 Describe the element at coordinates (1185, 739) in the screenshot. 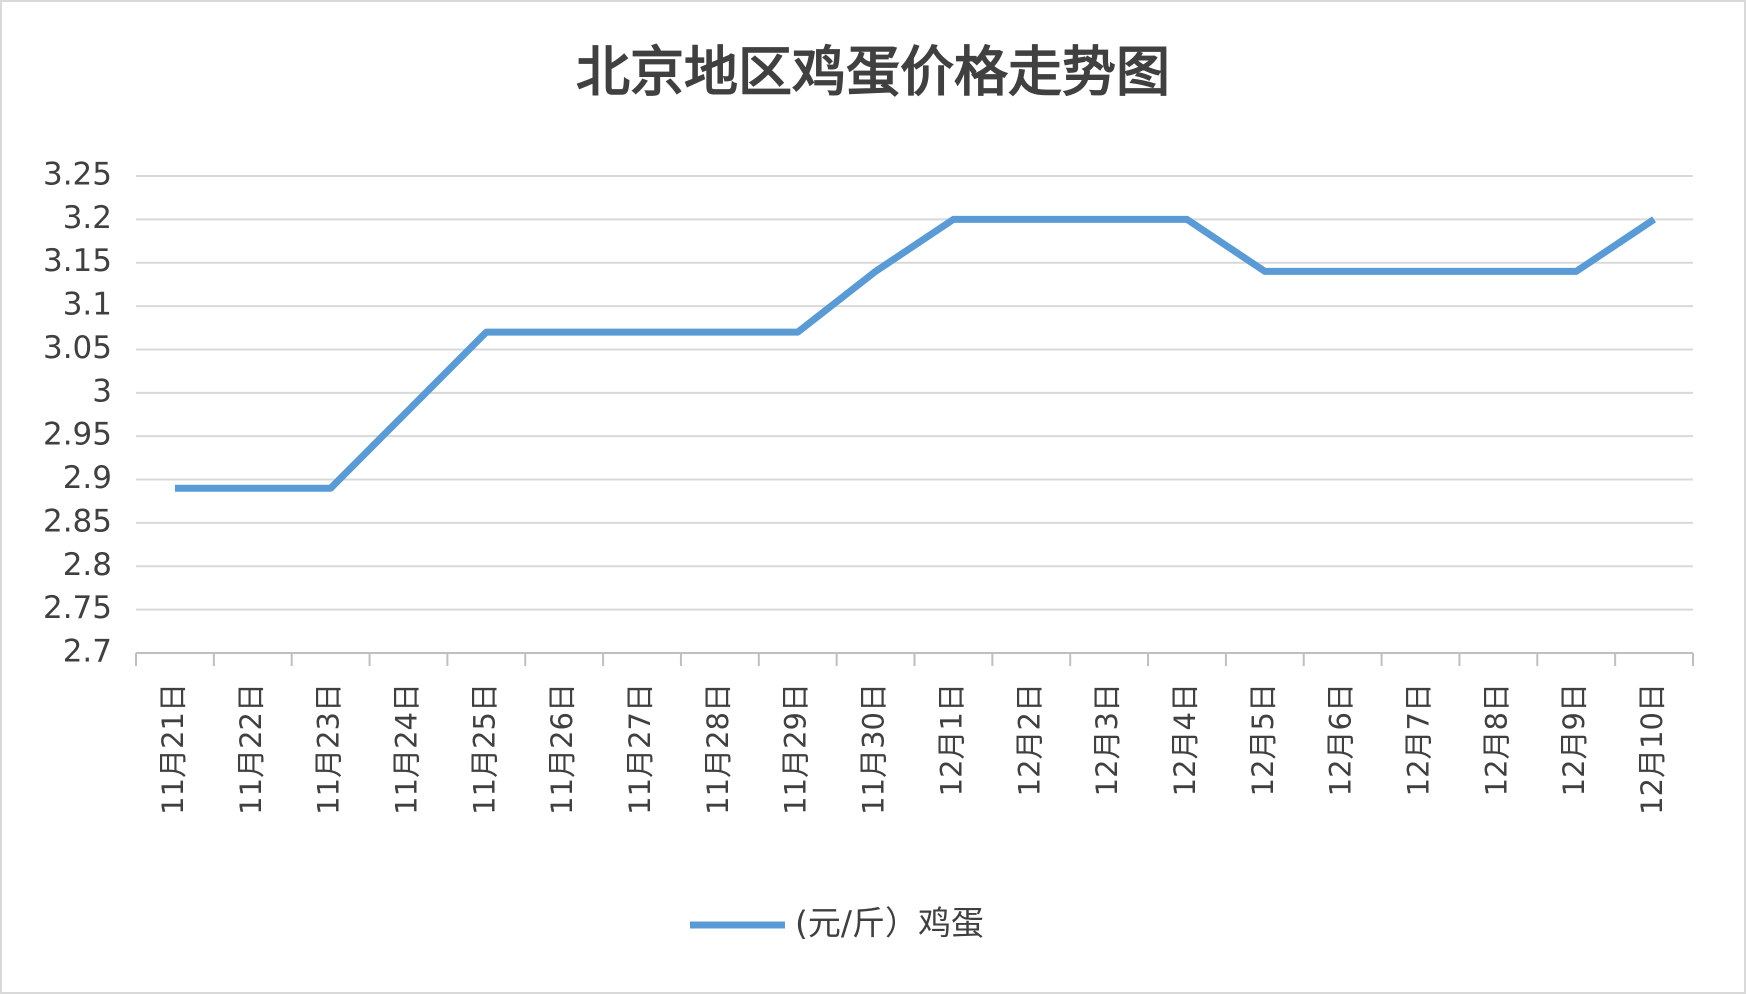

I see `x-tick-label: 12月4日` at that location.